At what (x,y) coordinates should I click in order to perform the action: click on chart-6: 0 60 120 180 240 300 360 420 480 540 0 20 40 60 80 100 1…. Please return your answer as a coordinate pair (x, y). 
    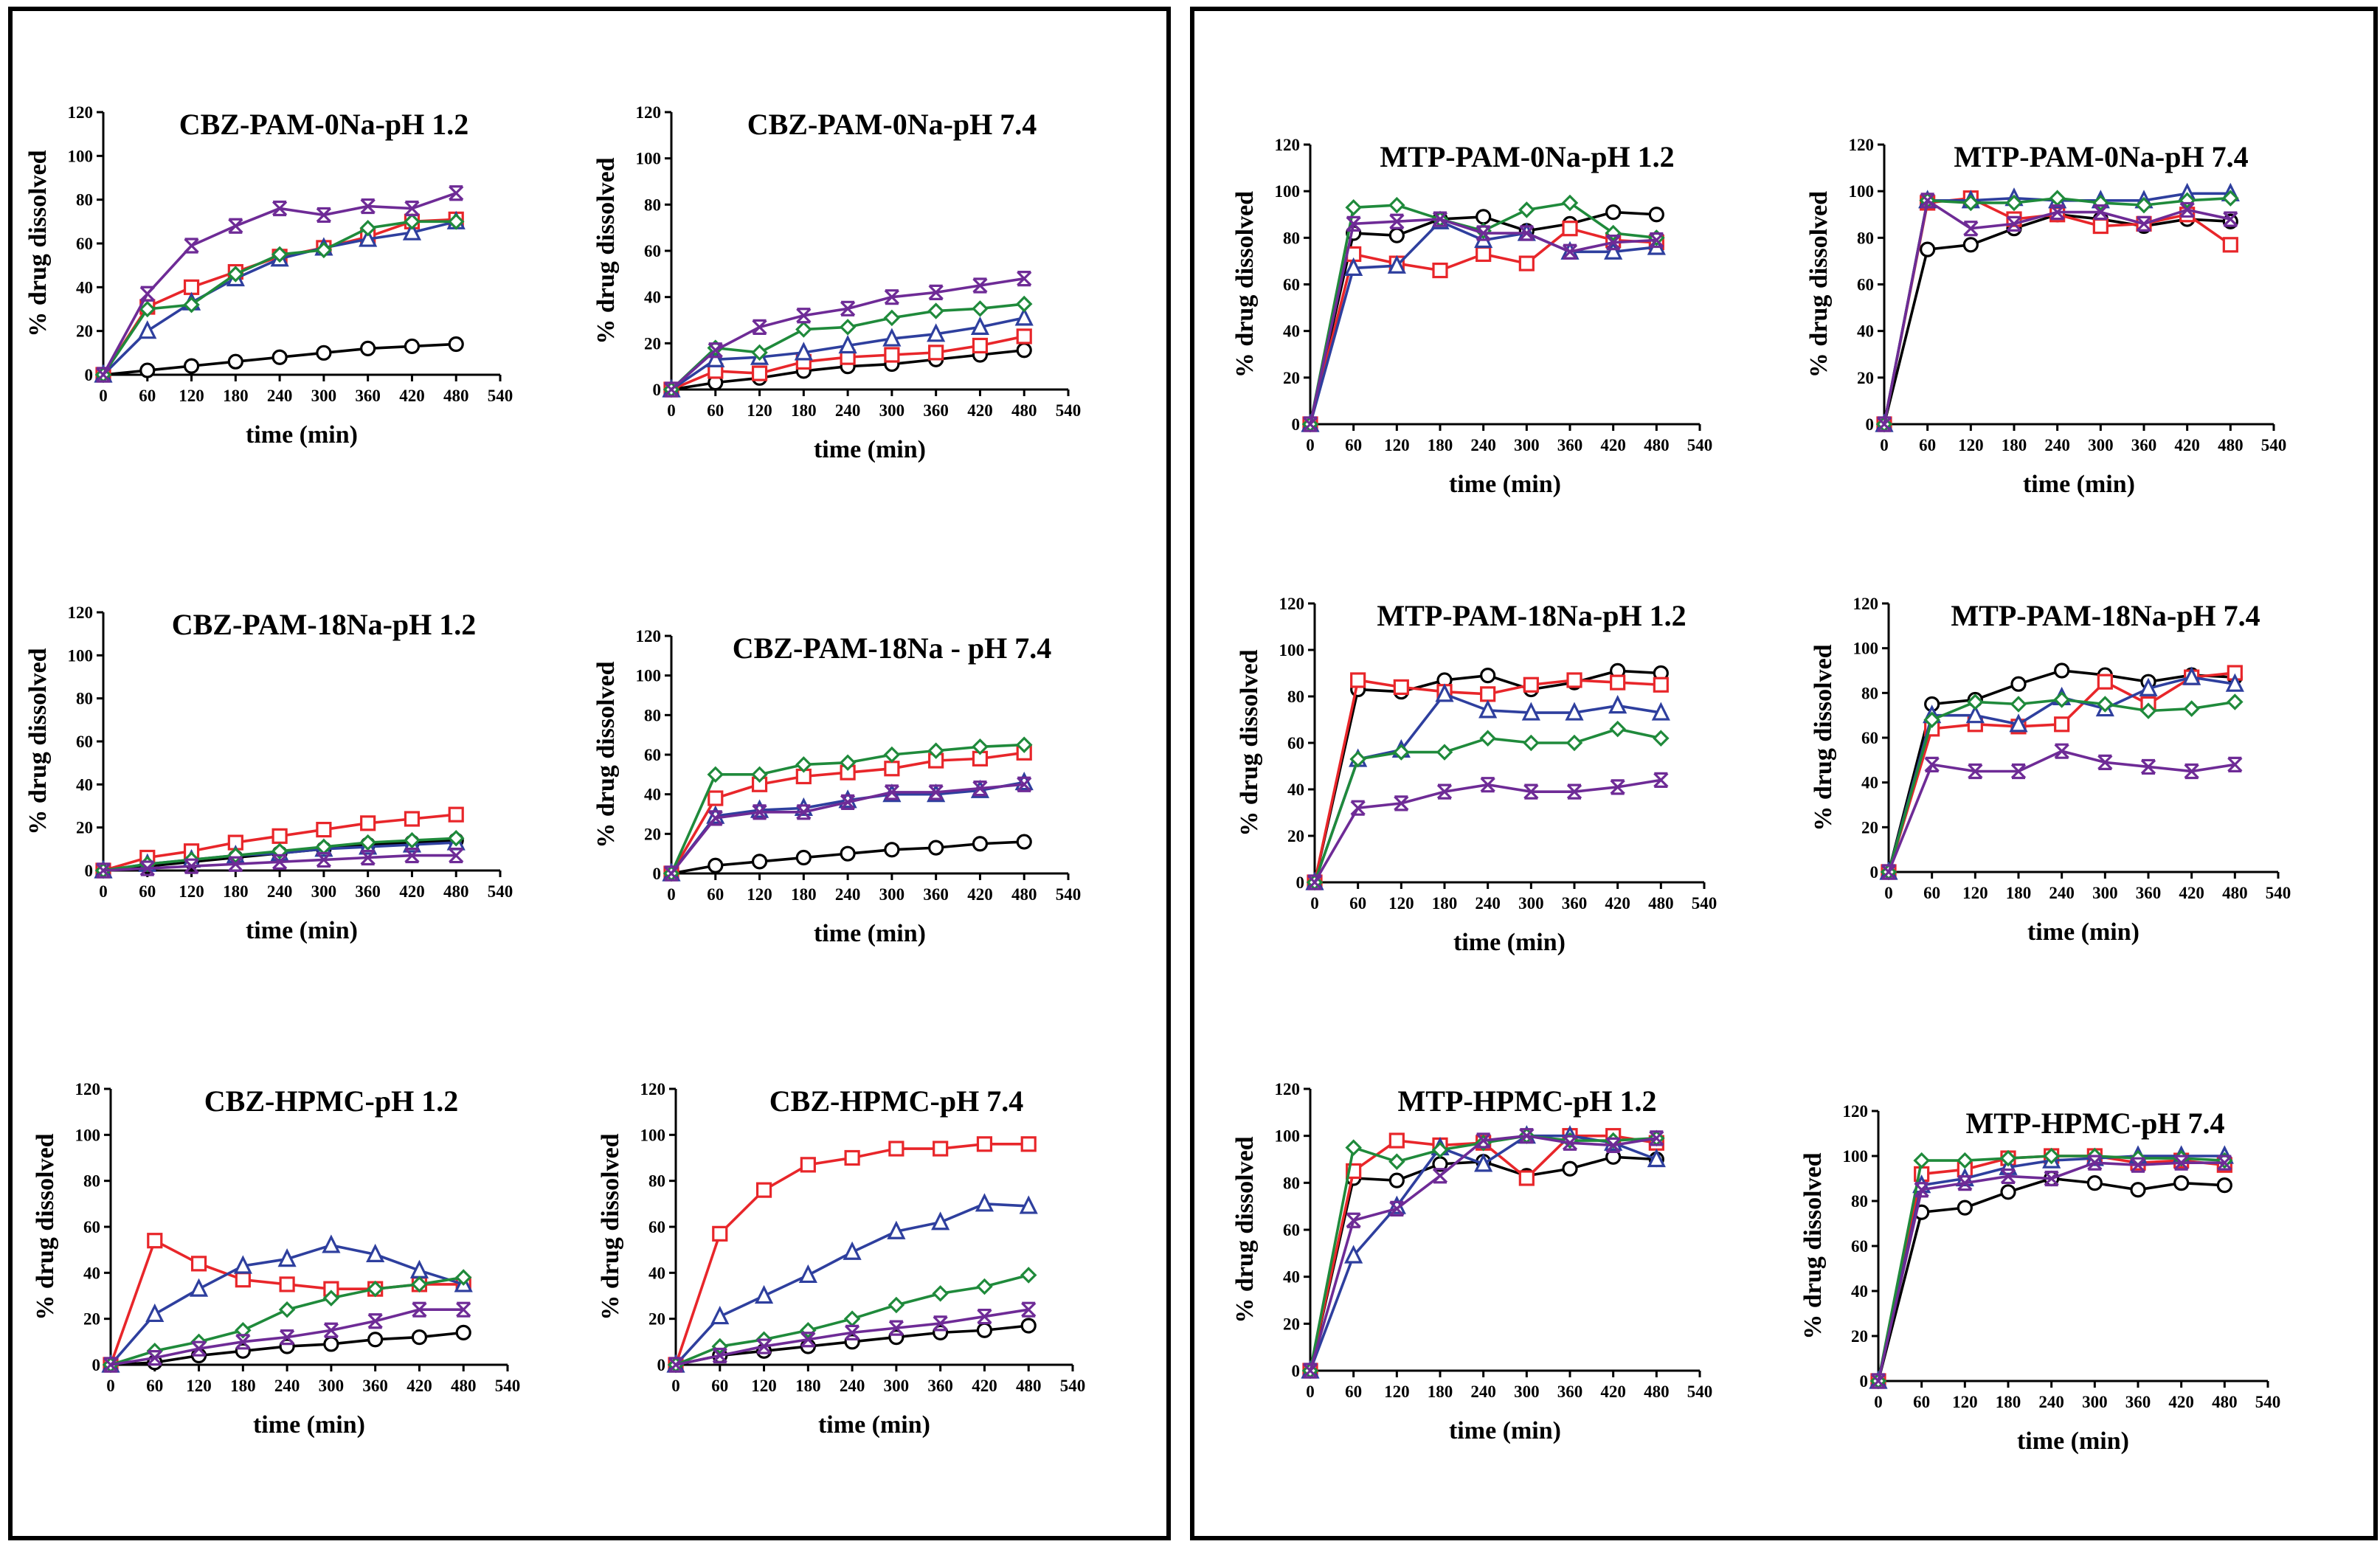
    Looking at the image, I should click on (841, 1259).